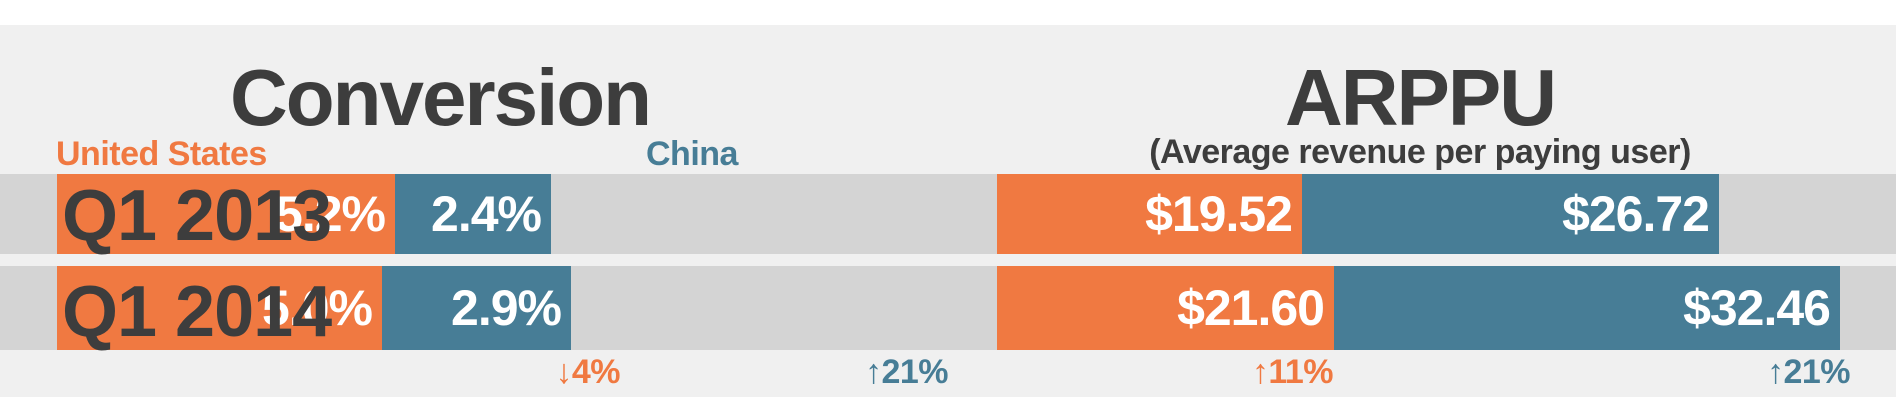  What do you see at coordinates (1219, 214) in the screenshot?
I see `bar-value-label: $19.52` at bounding box center [1219, 214].